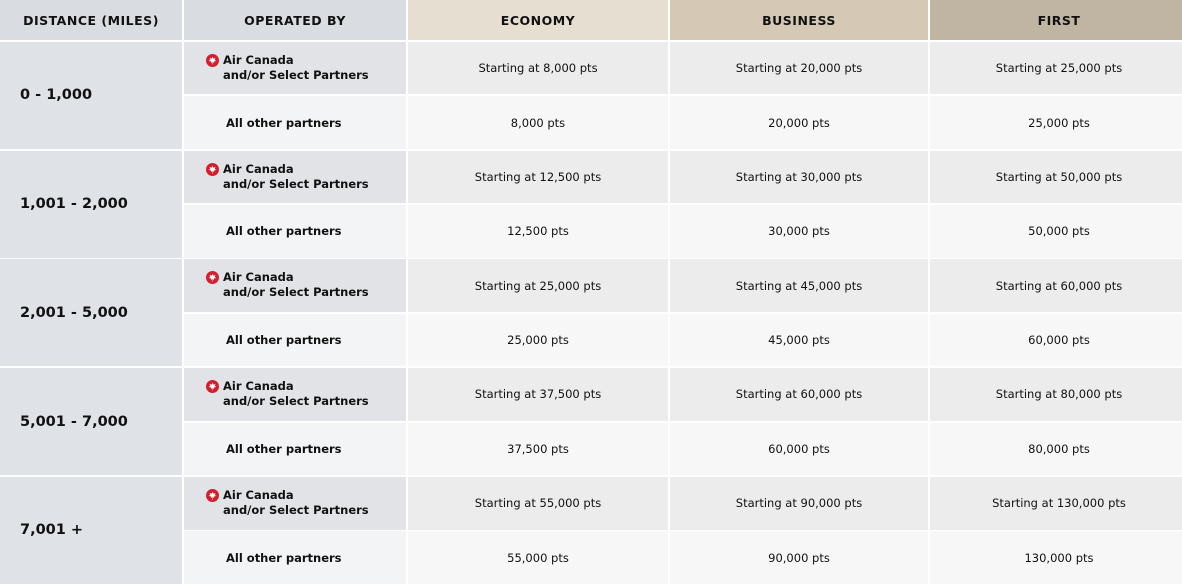 The image size is (1182, 584). I want to click on other-economy-price: 12,500 pts, so click(538, 231).